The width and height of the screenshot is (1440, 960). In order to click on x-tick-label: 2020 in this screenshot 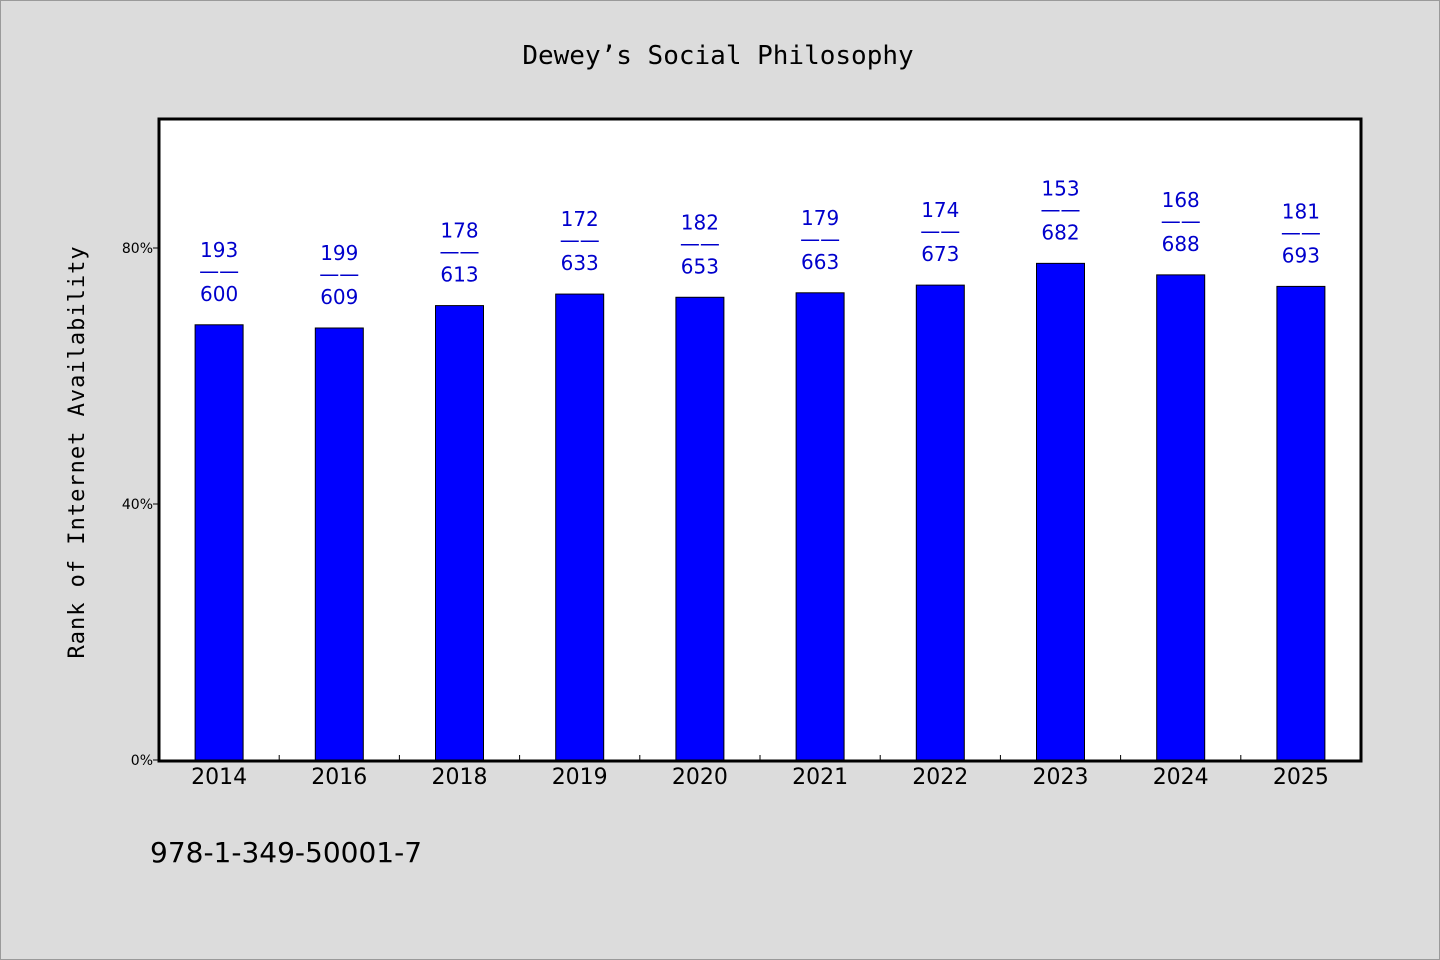, I will do `click(700, 777)`.